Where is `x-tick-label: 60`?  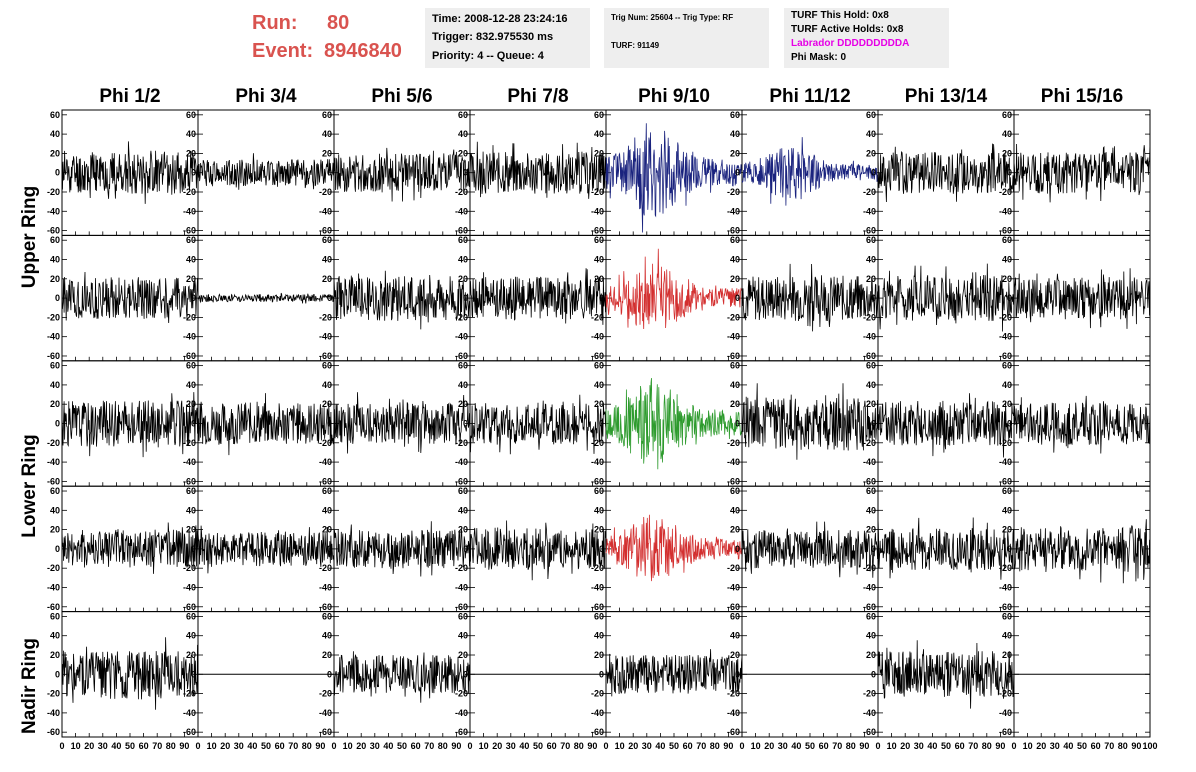 x-tick-label: 60 is located at coordinates (824, 746).